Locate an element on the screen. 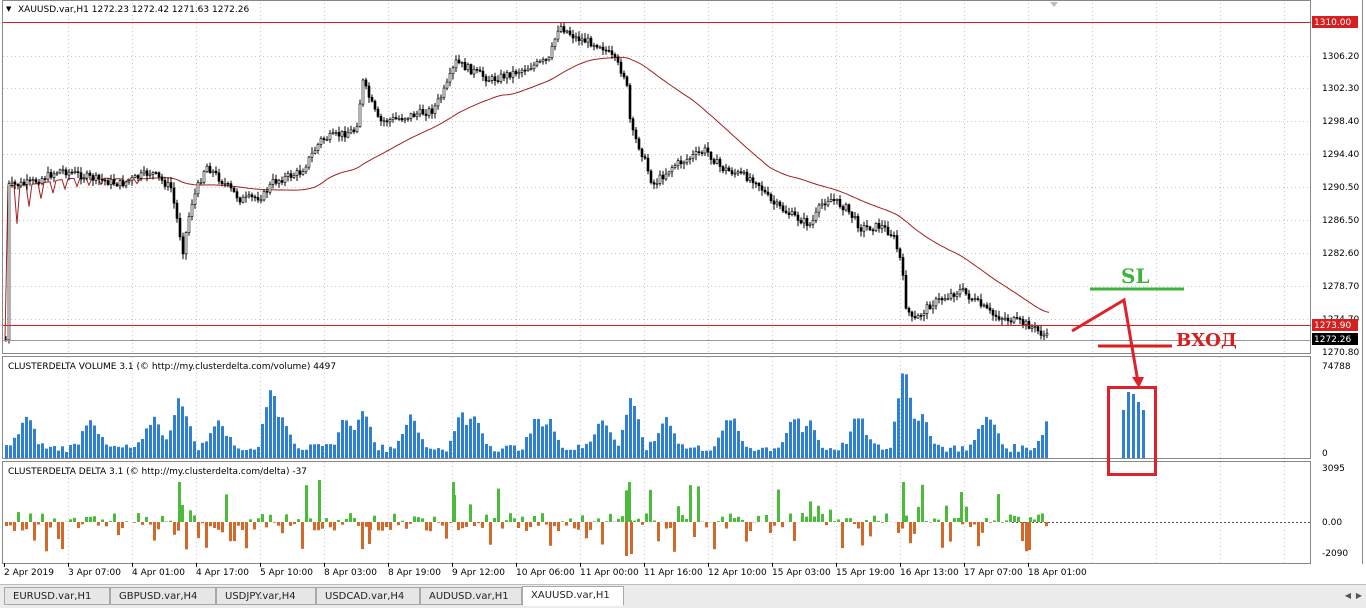  time-label: 11 Apr 00:00 is located at coordinates (609, 573).